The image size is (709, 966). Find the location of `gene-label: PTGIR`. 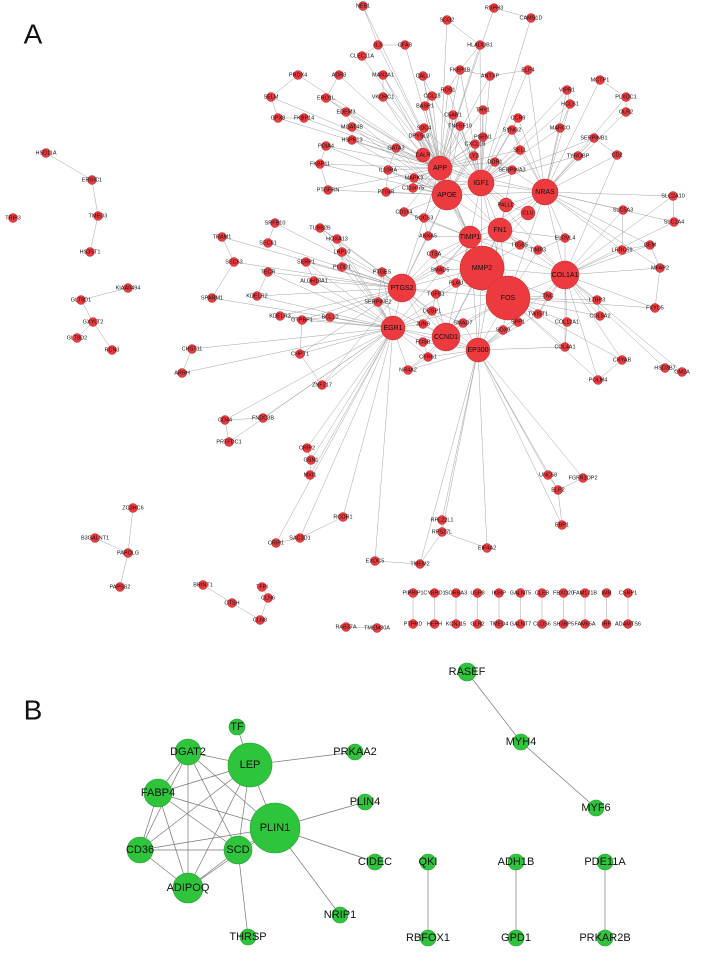

gene-label: PTGIR is located at coordinates (386, 192).